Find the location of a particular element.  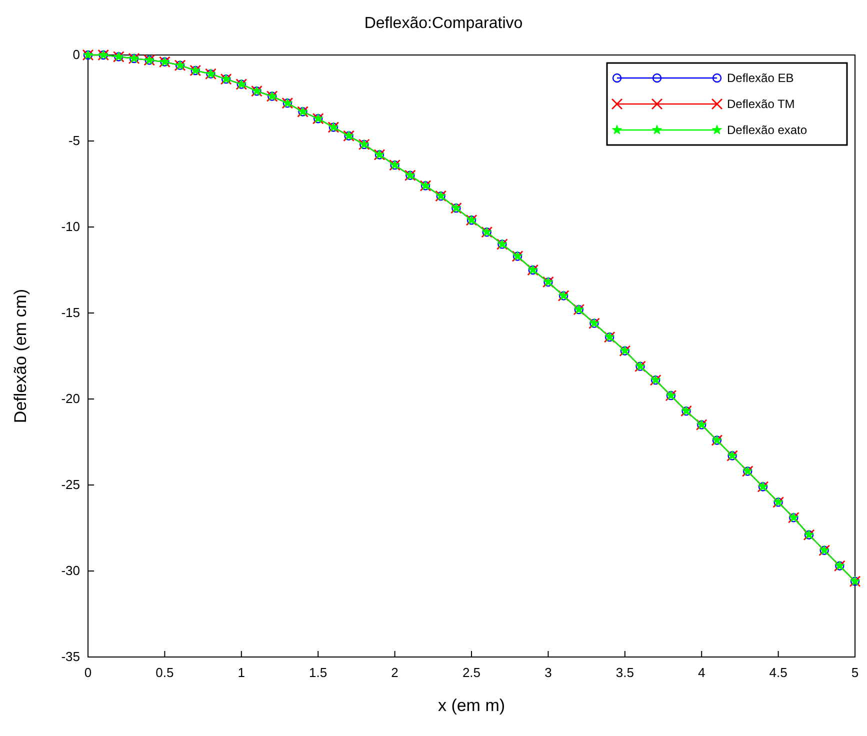

x-tick-label: 0.5 is located at coordinates (165, 672).